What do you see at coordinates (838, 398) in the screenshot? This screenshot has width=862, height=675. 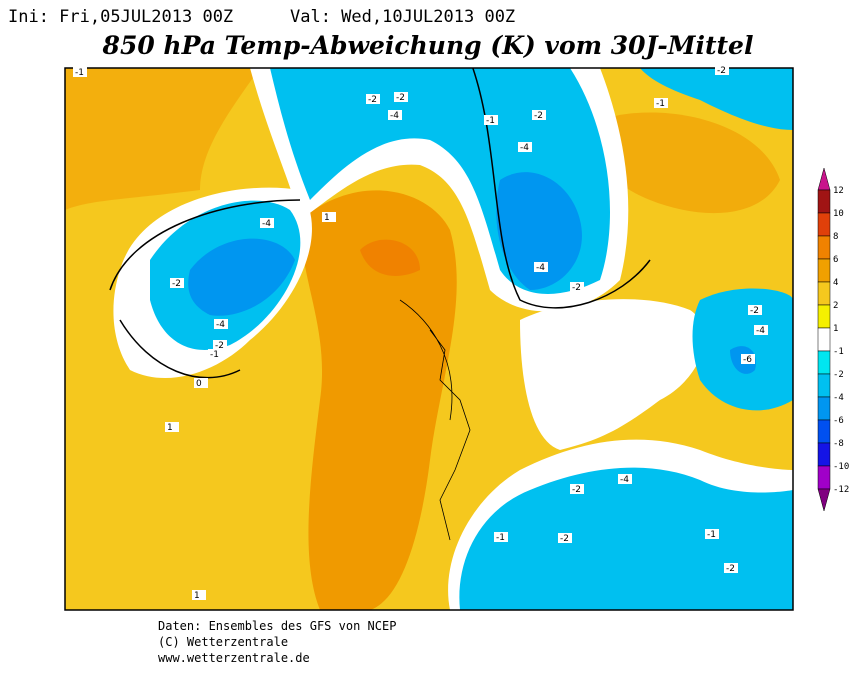 I see `colorbar-label: -4` at bounding box center [838, 398].